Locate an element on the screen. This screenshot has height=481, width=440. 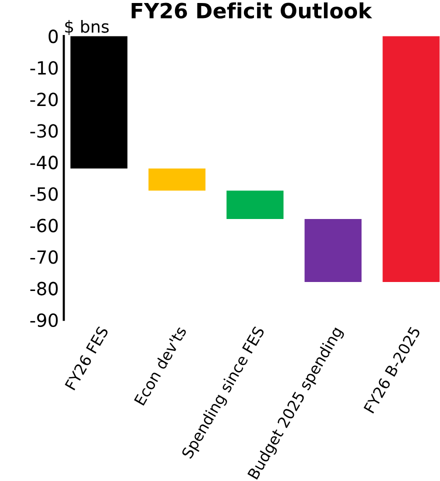
y-tick-label: -70 is located at coordinates (44, 257).